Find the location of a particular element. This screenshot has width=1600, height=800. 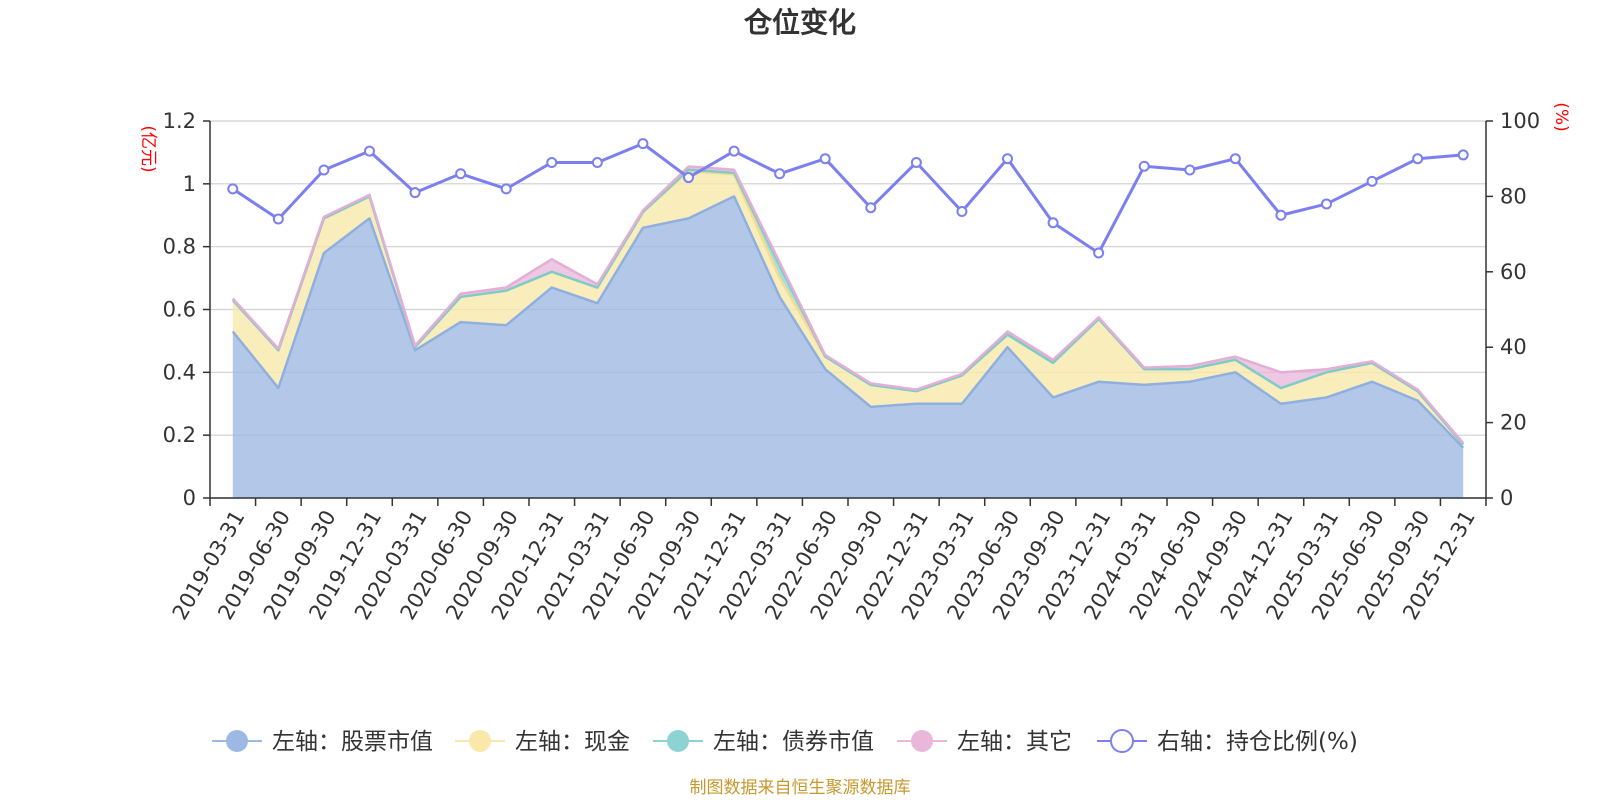

right-tick-label: 40 is located at coordinates (1513, 347).